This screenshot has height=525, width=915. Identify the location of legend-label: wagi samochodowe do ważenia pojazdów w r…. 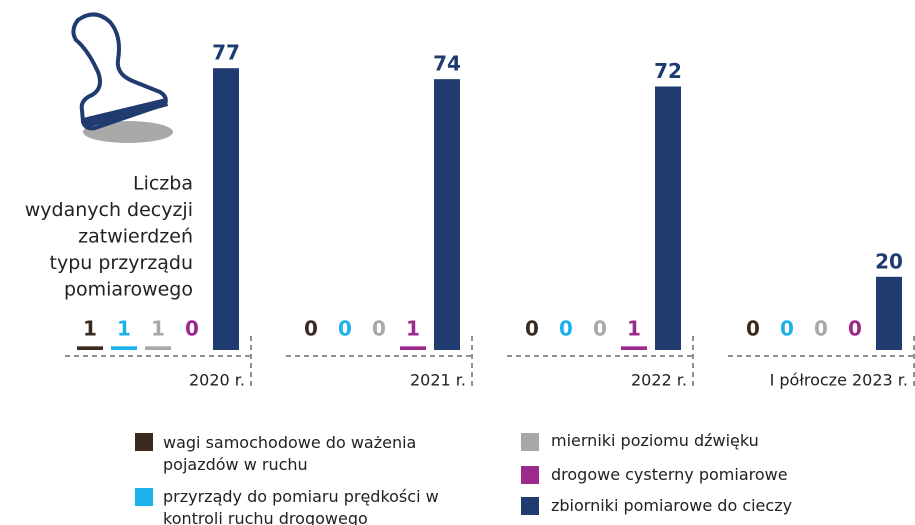
(290, 453).